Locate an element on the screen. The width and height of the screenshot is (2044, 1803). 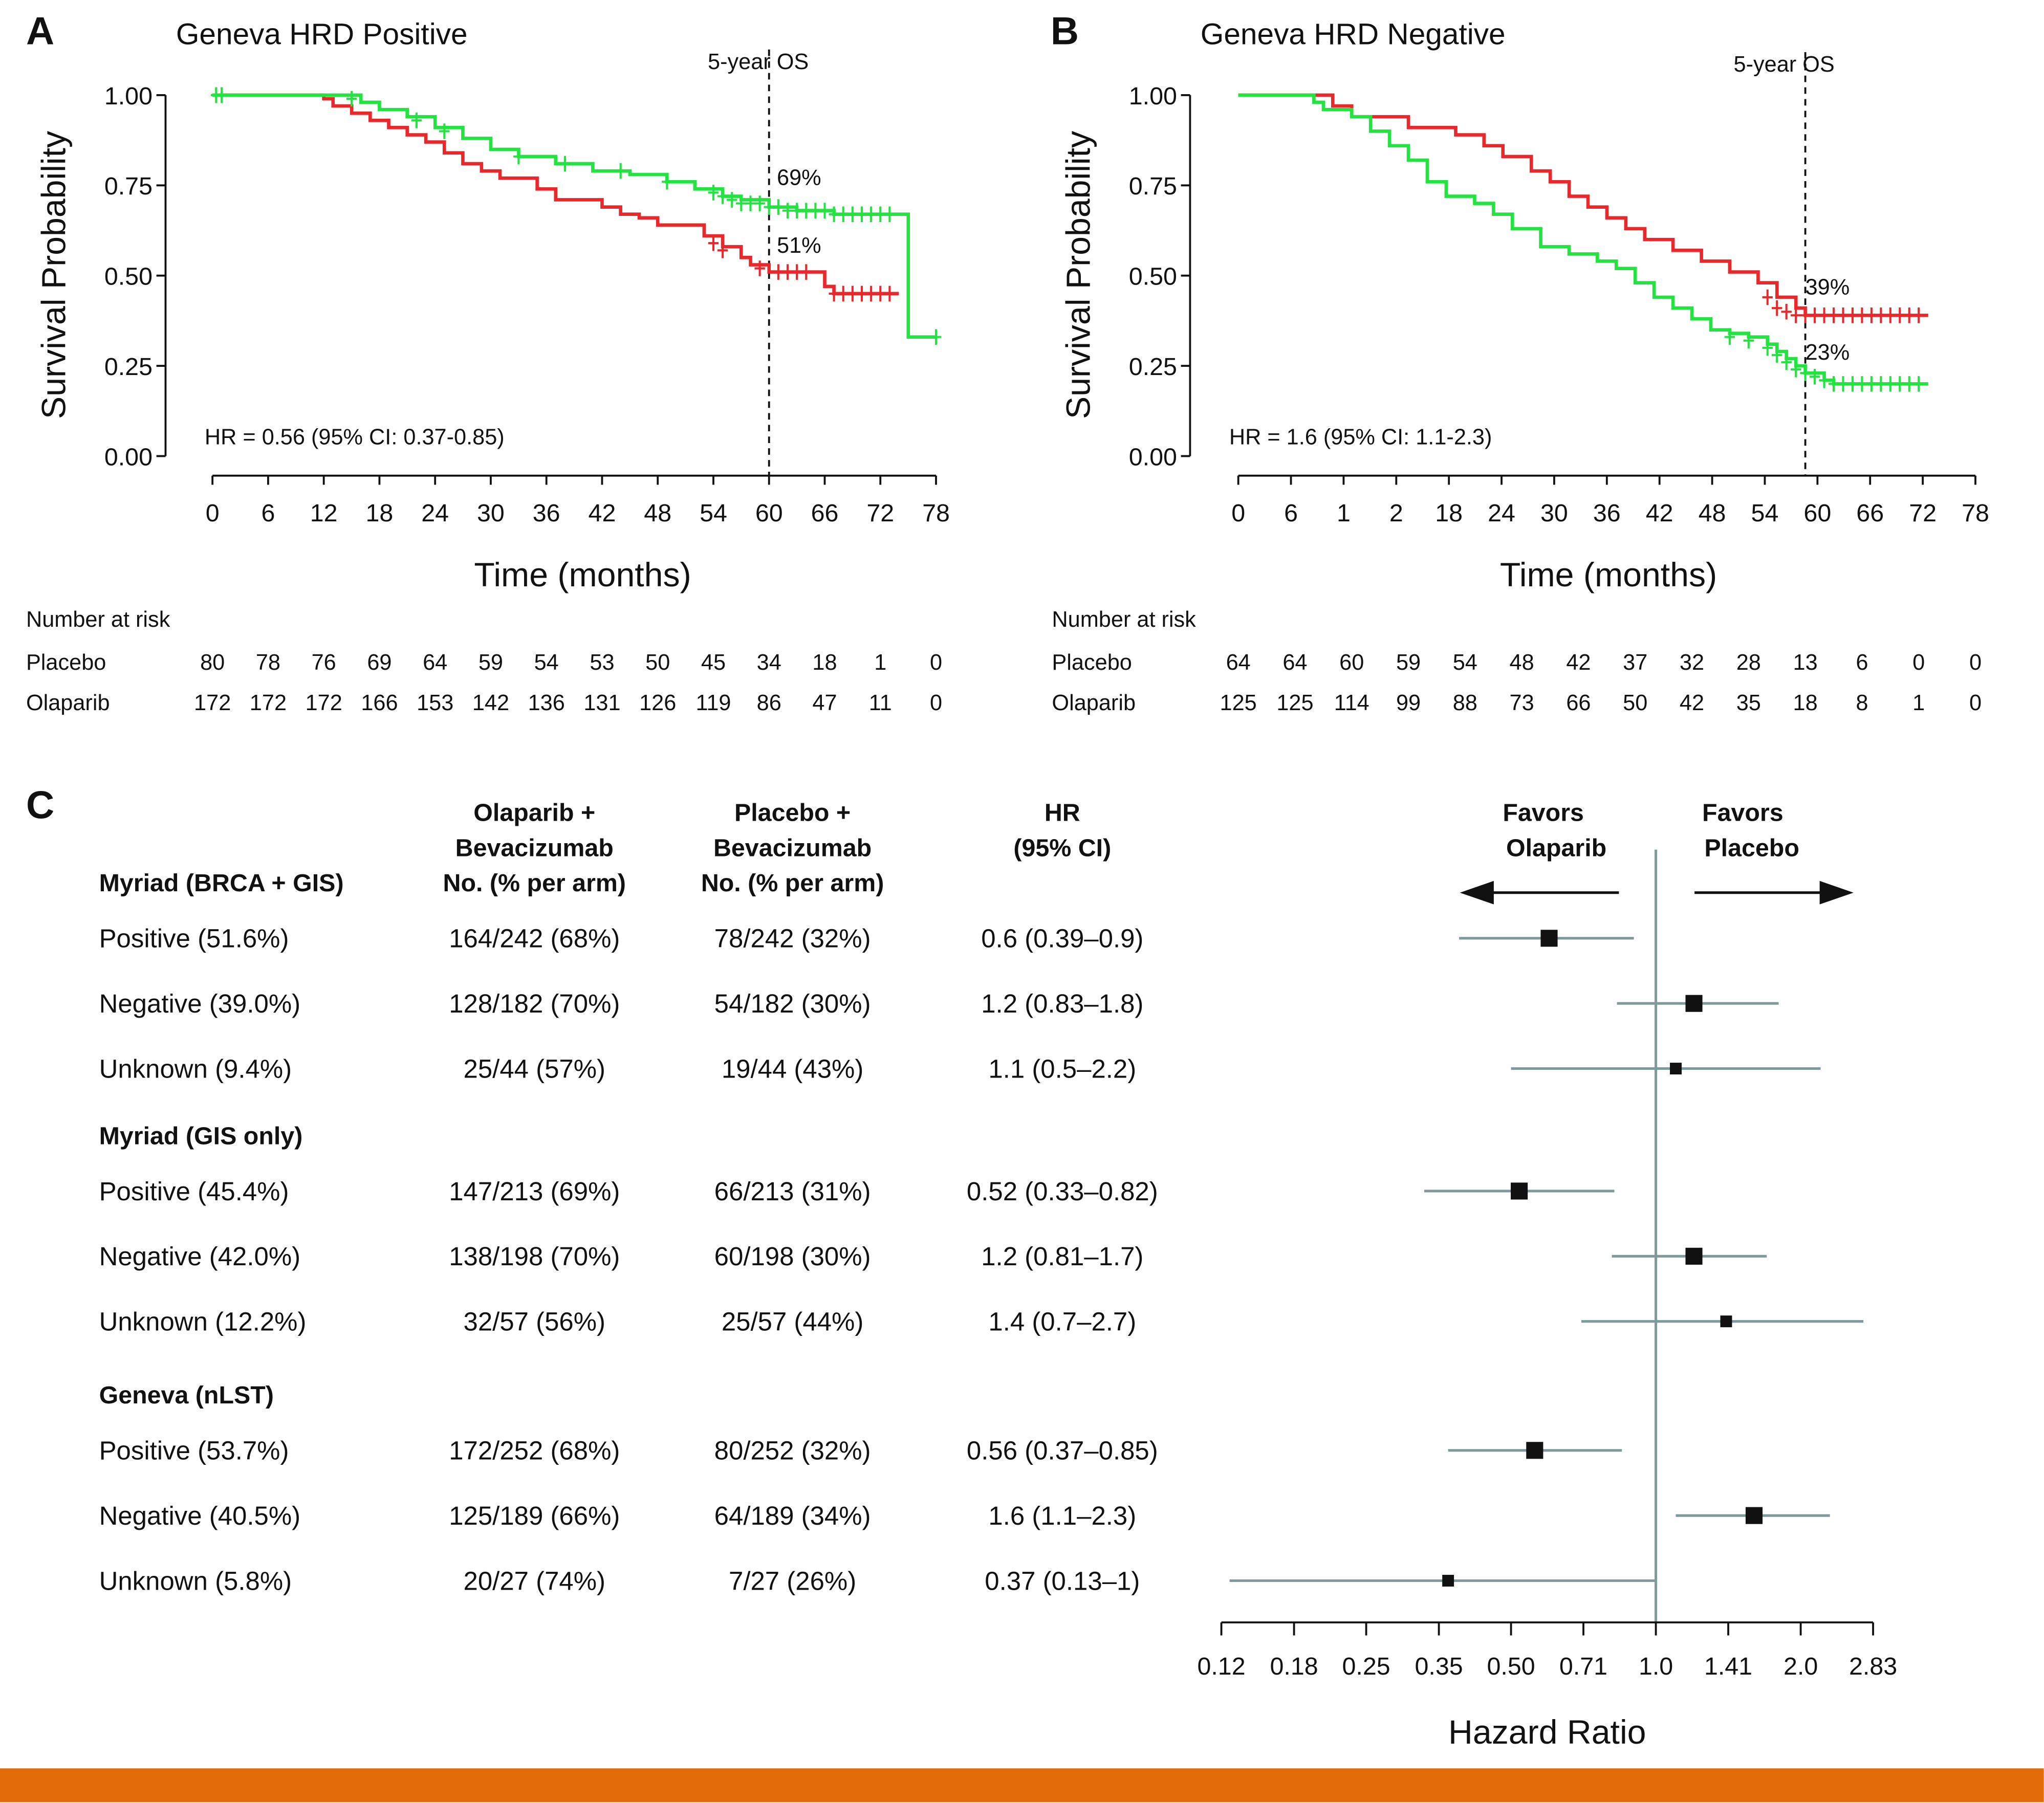
forest-row-hr: 1.2 (0.83–1.8) is located at coordinates (1062, 1003).